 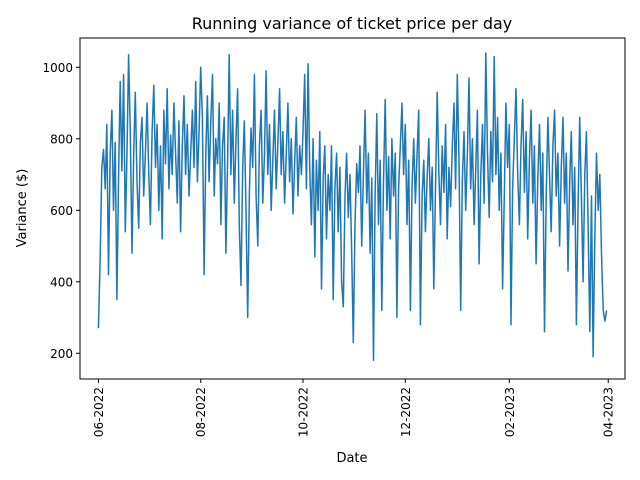 What do you see at coordinates (22, 208) in the screenshot?
I see `y-axis-label: Variance ($)` at bounding box center [22, 208].